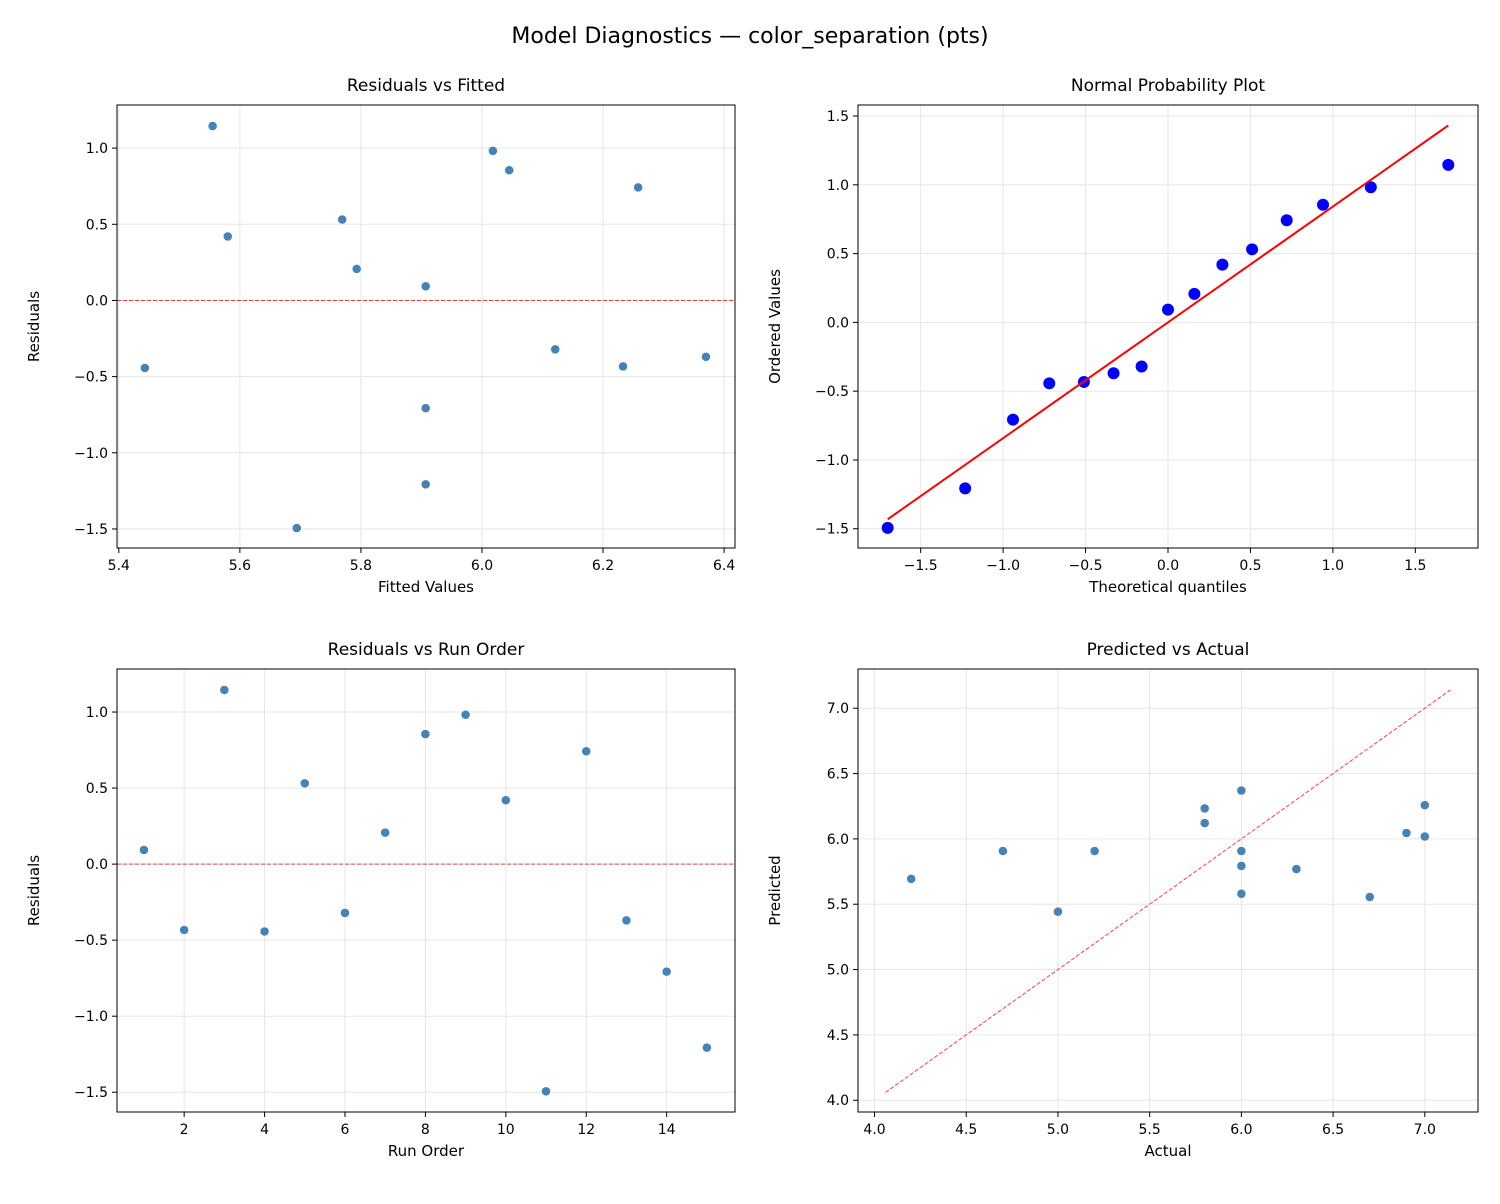 This screenshot has height=1204, width=1500. I want to click on x-tick-label: 6, so click(345, 1130).